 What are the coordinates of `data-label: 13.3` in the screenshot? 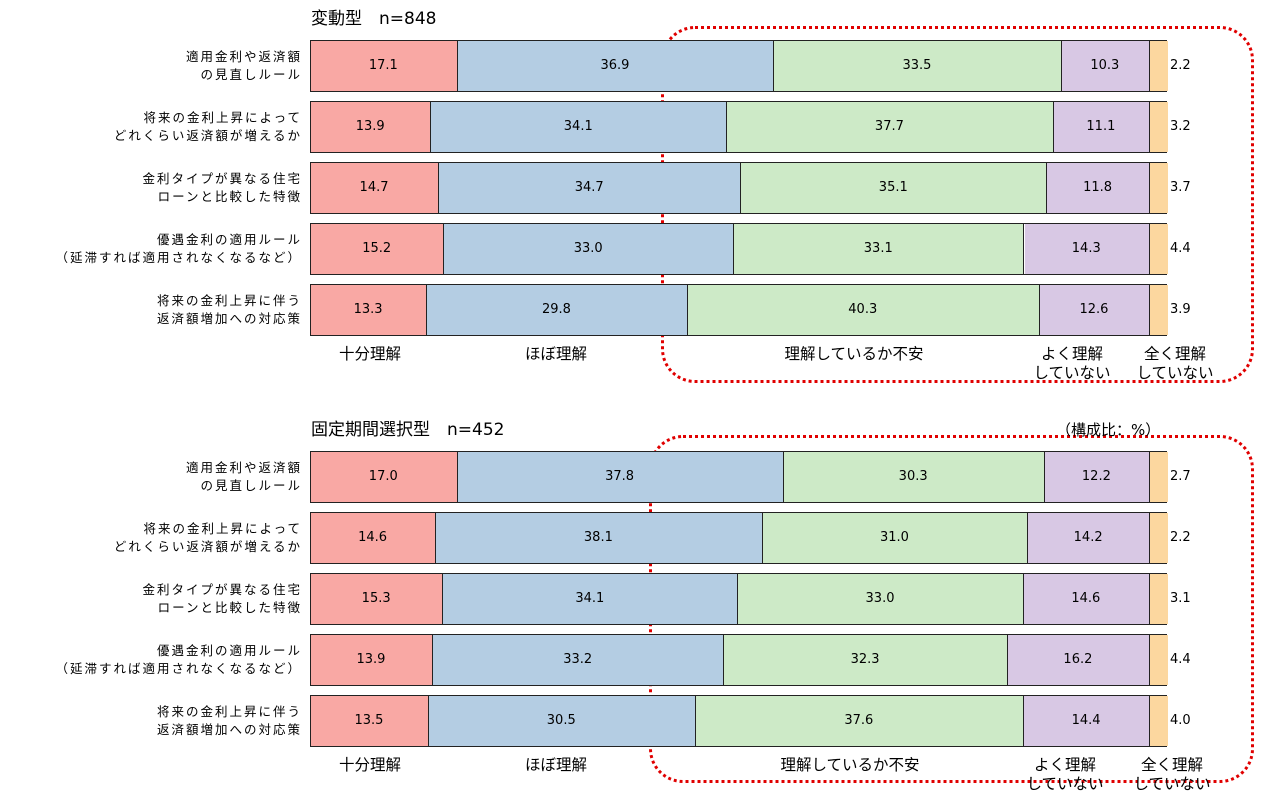 It's located at (368, 309).